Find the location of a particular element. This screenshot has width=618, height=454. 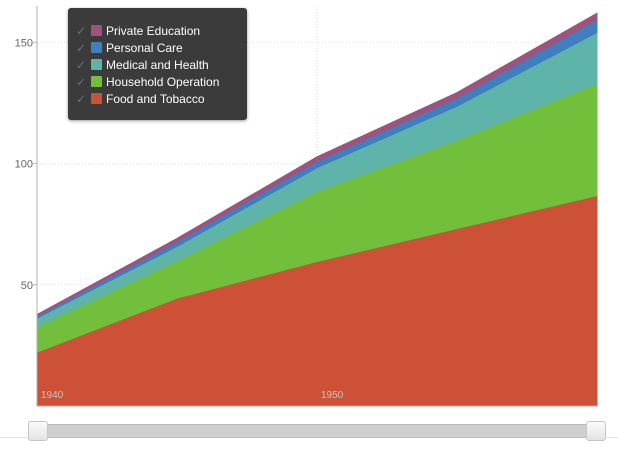

legend-label: Personal Care is located at coordinates (144, 47).